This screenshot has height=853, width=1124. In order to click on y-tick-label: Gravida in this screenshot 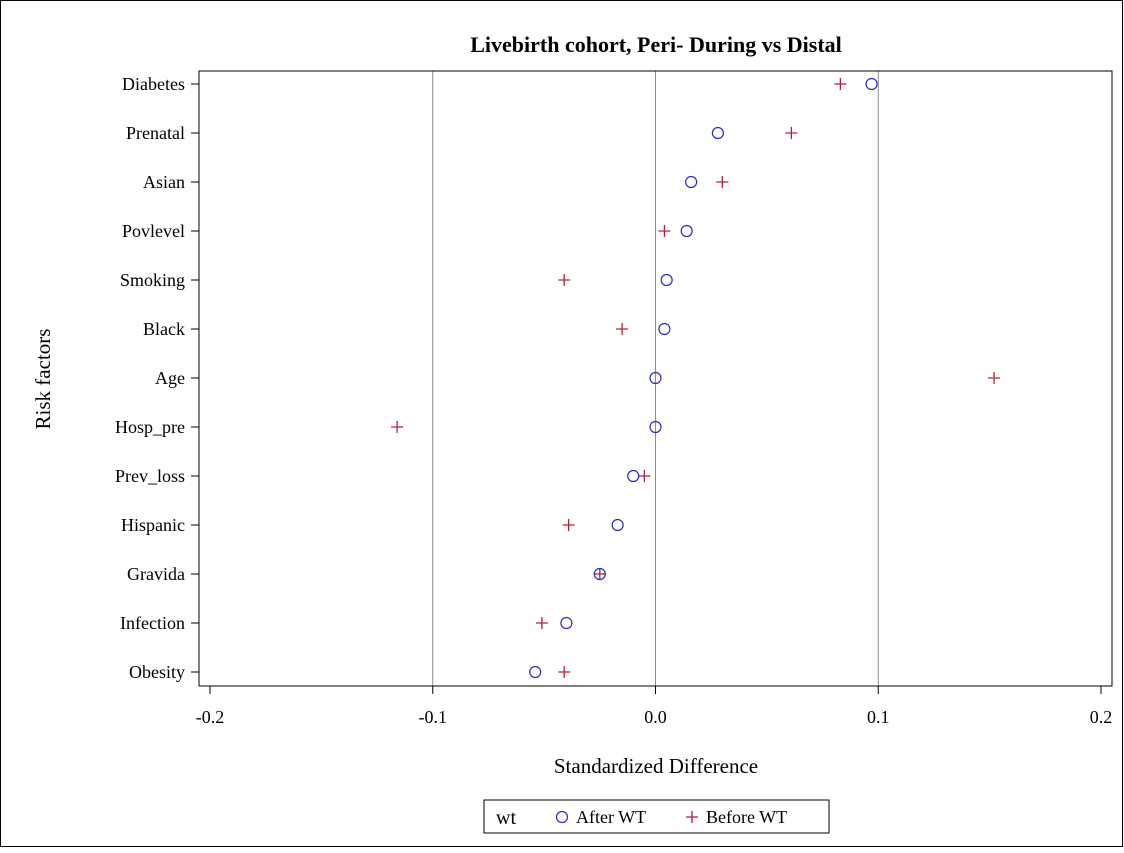, I will do `click(156, 574)`.